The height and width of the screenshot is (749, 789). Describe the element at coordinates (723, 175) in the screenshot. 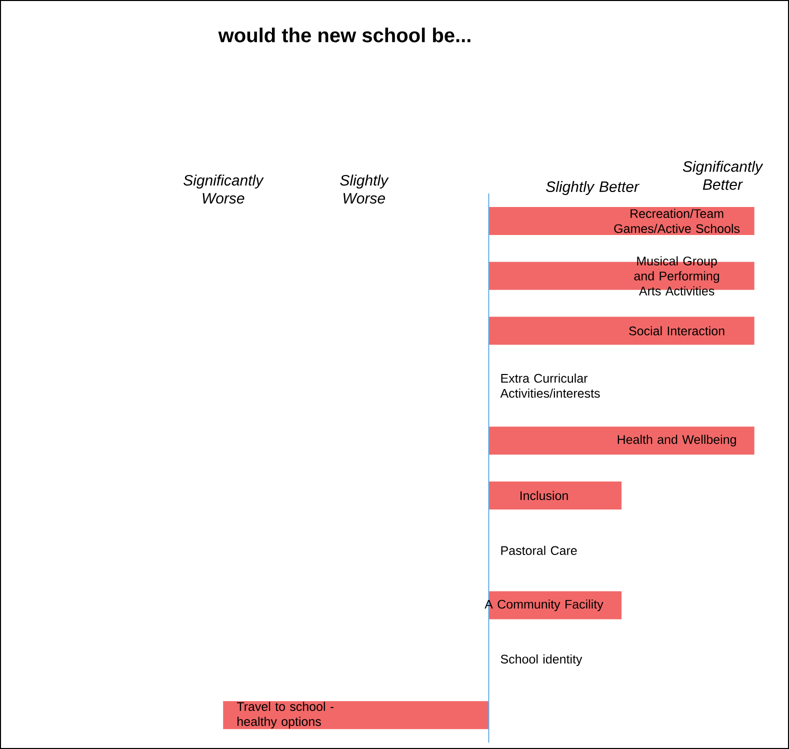

I see `text: Significantly Better` at that location.